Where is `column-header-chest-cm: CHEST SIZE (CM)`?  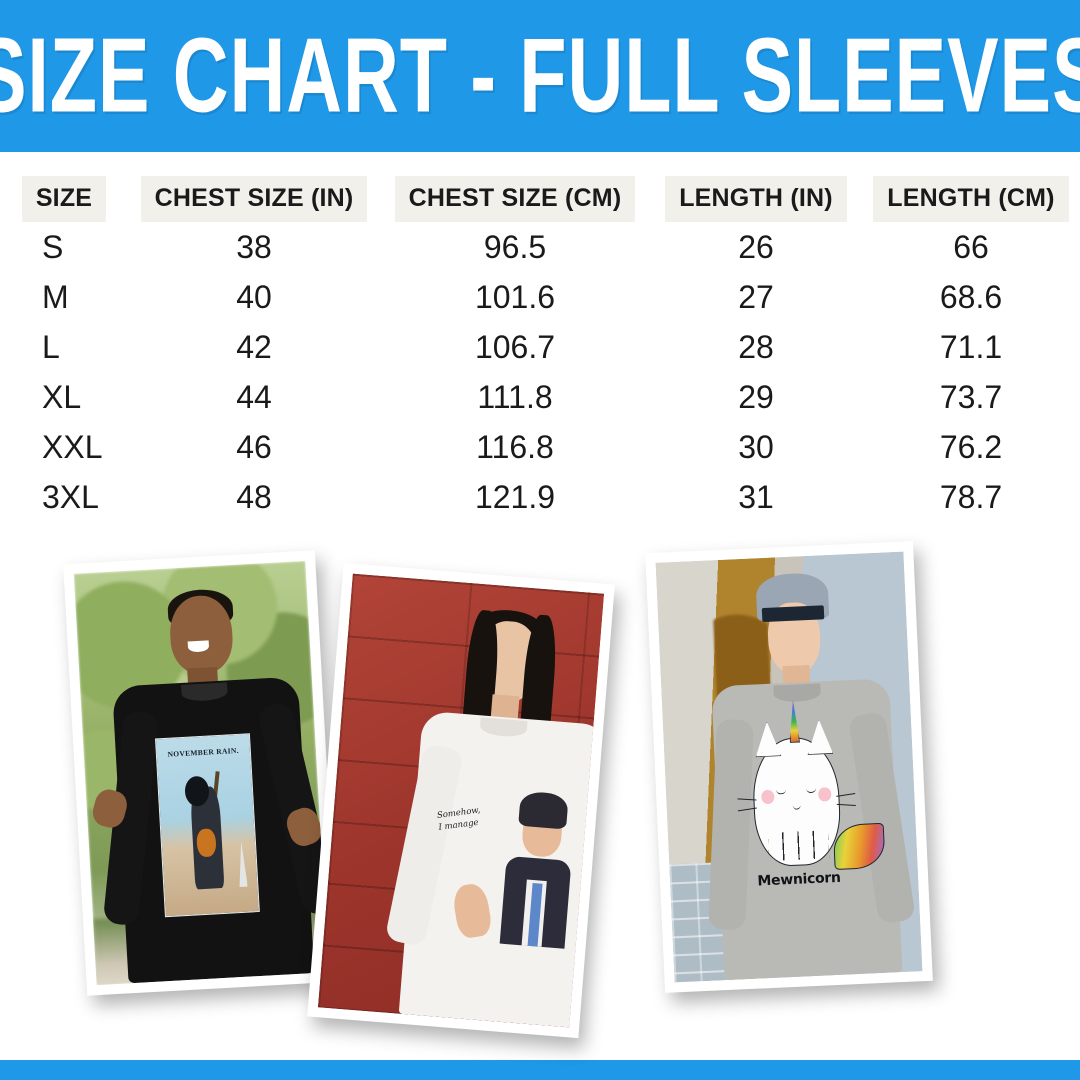
column-header-chest-cm: CHEST SIZE (CM) is located at coordinates (515, 199).